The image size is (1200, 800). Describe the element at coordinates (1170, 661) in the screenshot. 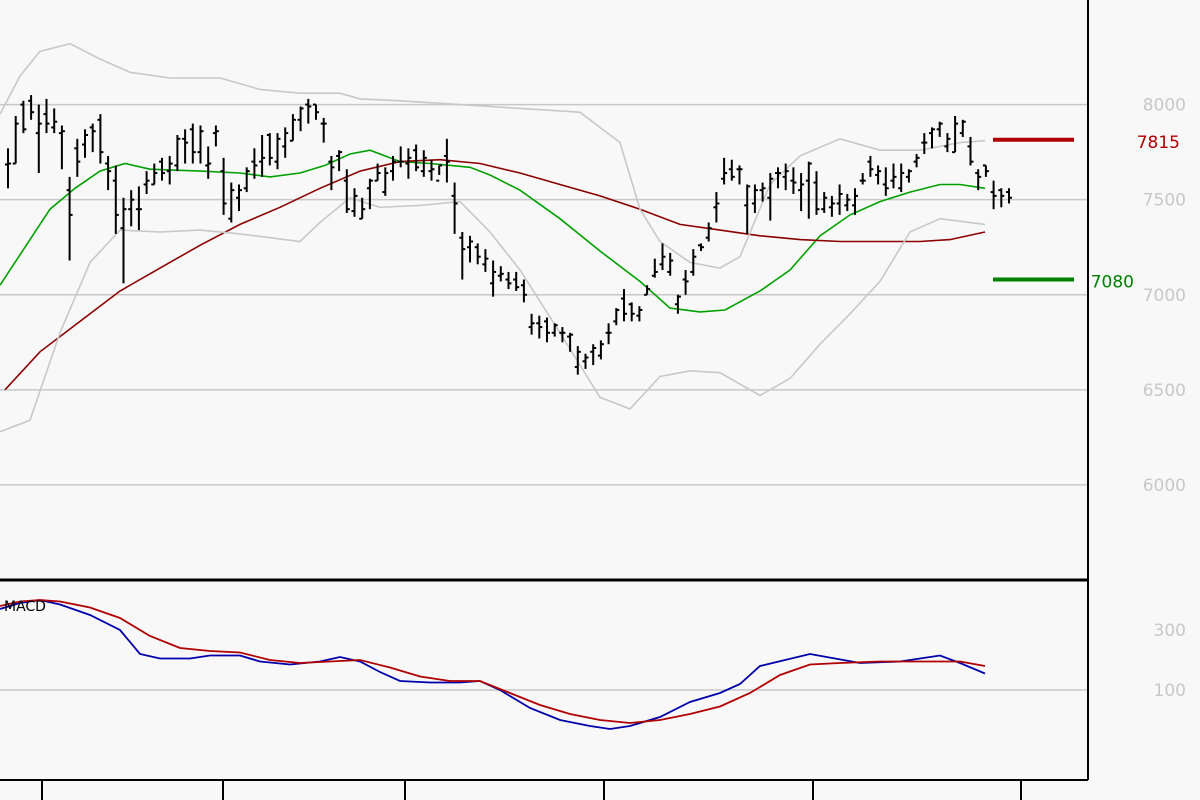

I see `macd-axis-labels: 300 100` at that location.